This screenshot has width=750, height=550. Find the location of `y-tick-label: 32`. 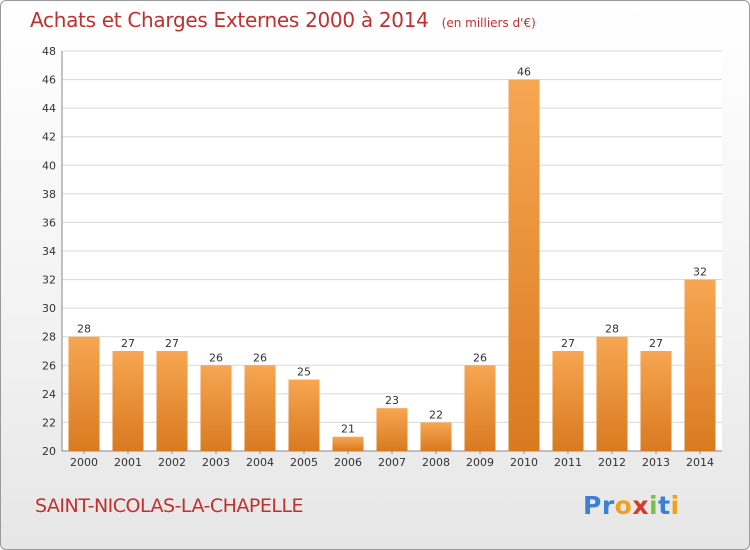

y-tick-label: 32 is located at coordinates (49, 280).